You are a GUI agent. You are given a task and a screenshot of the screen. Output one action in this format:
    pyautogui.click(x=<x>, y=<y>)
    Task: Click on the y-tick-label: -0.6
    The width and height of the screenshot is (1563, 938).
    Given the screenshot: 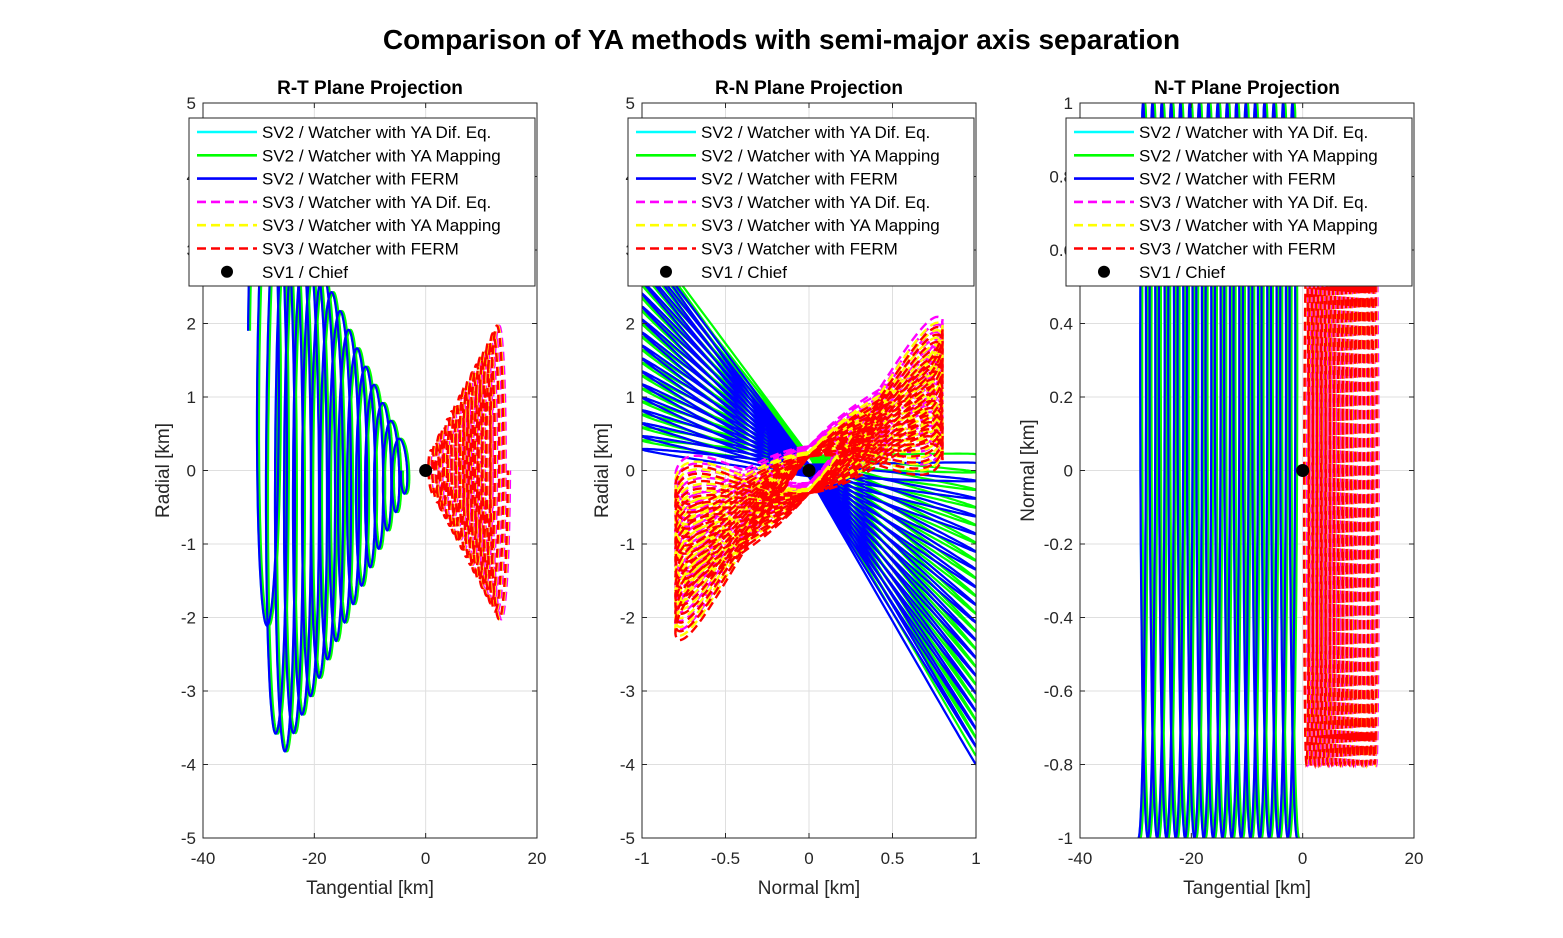 What is the action you would take?
    pyautogui.click(x=1058, y=691)
    